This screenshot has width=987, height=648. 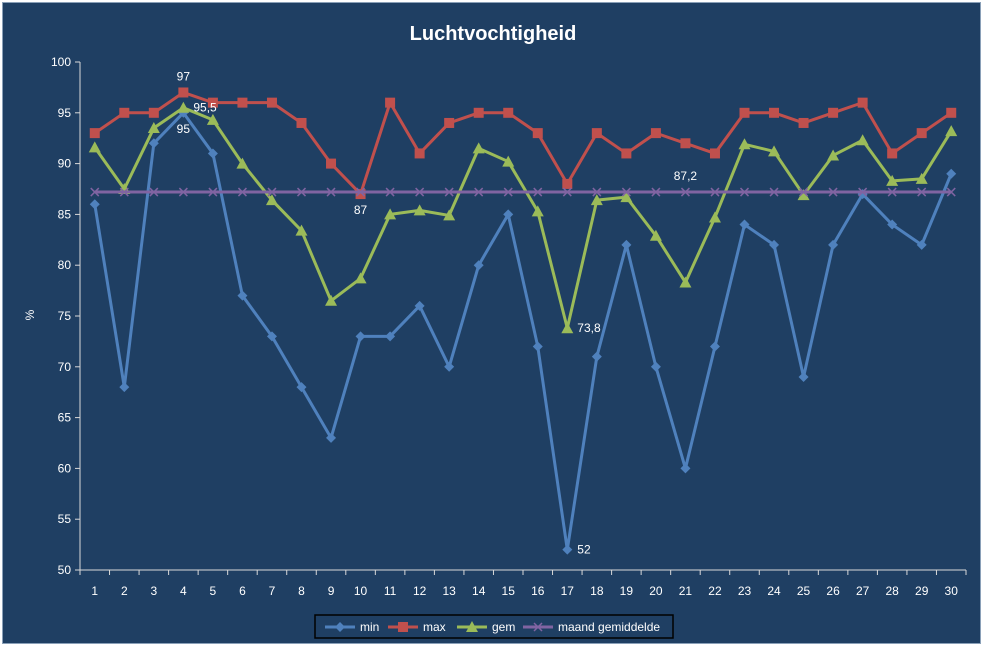 I want to click on data-label: 52, so click(x=584, y=550).